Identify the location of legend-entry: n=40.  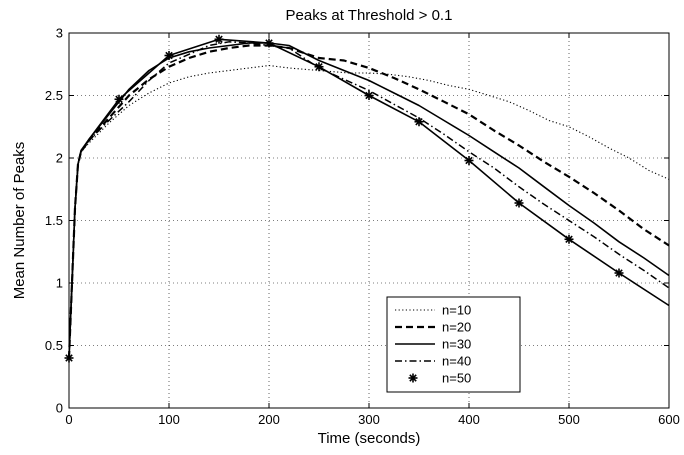
(433, 361).